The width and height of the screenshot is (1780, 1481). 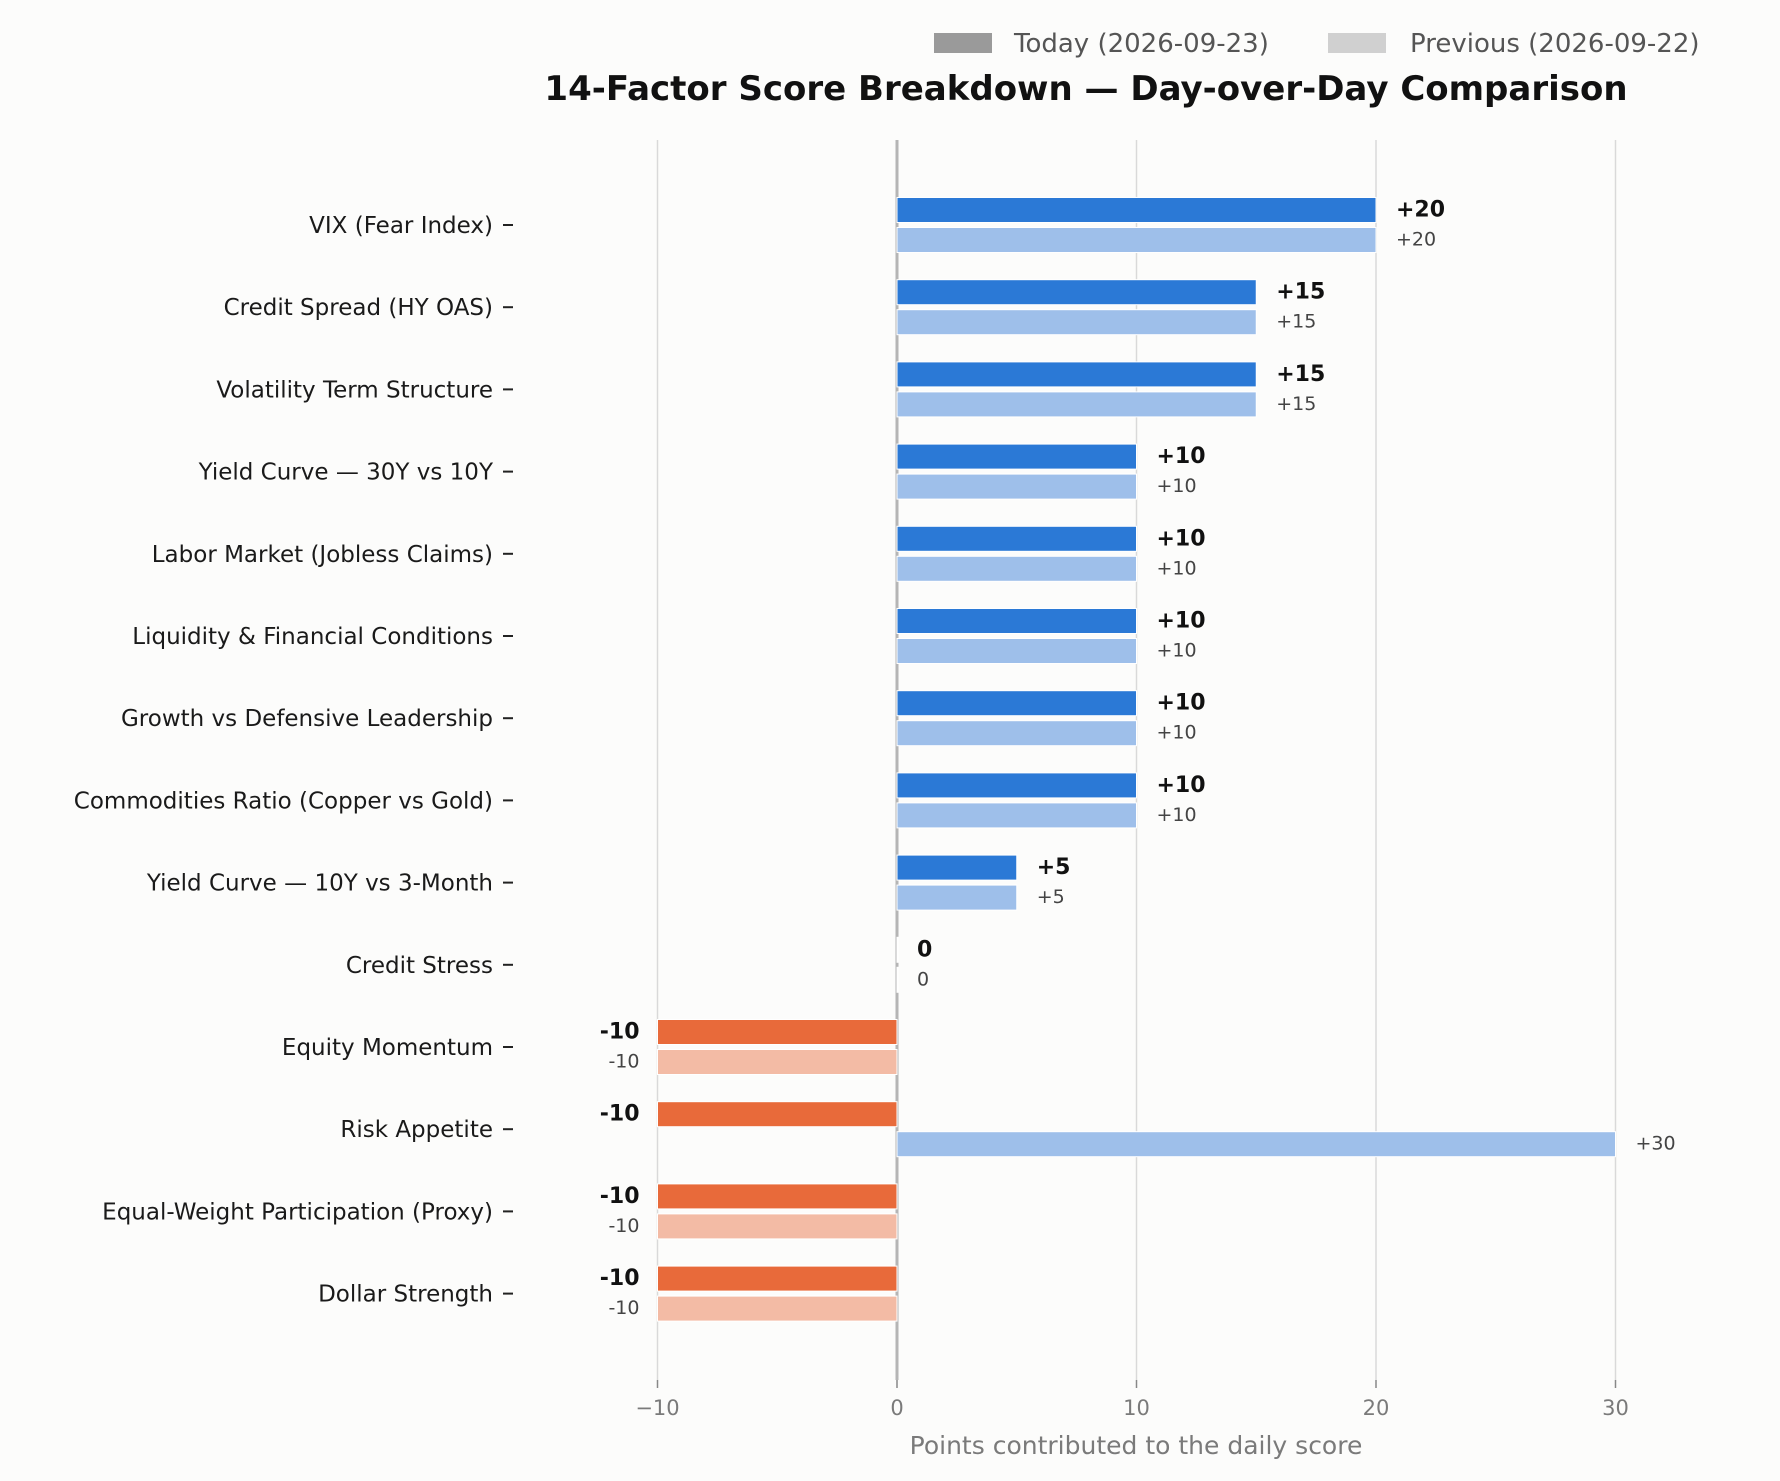 I want to click on factor-label: VIX (Fear Index), so click(x=401, y=226).